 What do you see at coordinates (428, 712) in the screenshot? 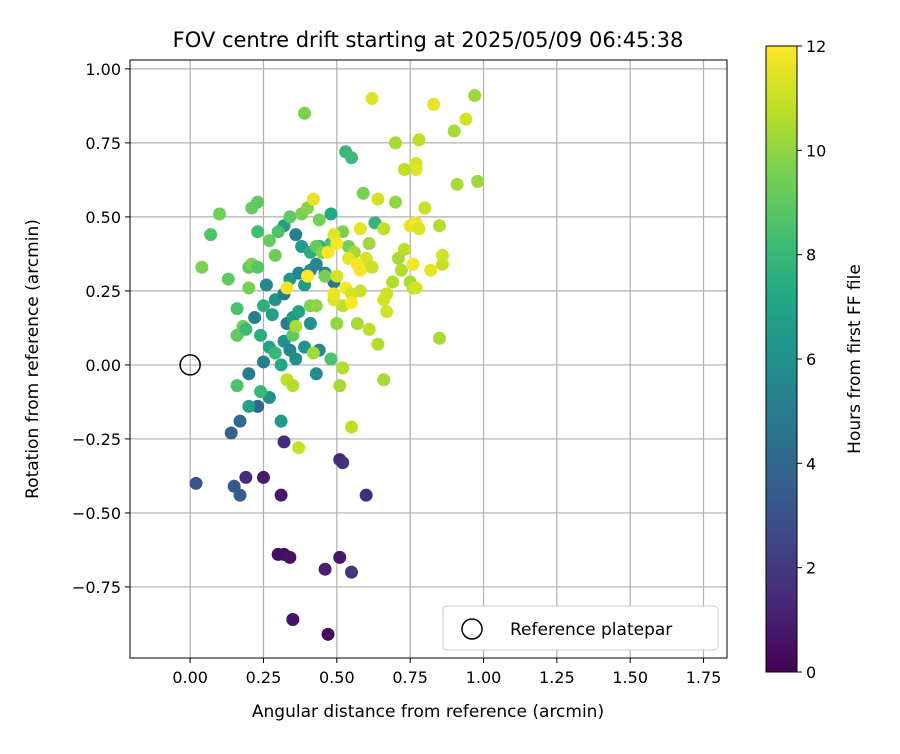
I see `x-axis-label: Angular distance from reference (arcmin)` at bounding box center [428, 712].